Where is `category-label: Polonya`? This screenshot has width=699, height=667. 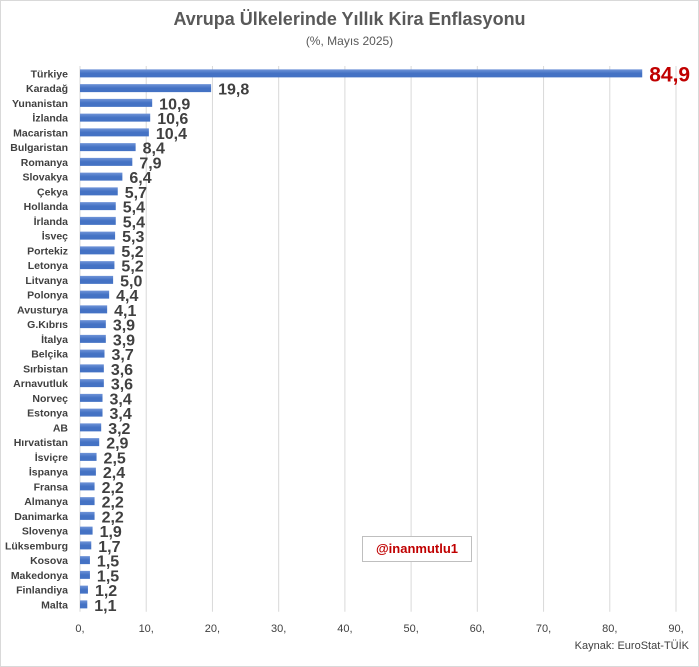 category-label: Polonya is located at coordinates (47, 296).